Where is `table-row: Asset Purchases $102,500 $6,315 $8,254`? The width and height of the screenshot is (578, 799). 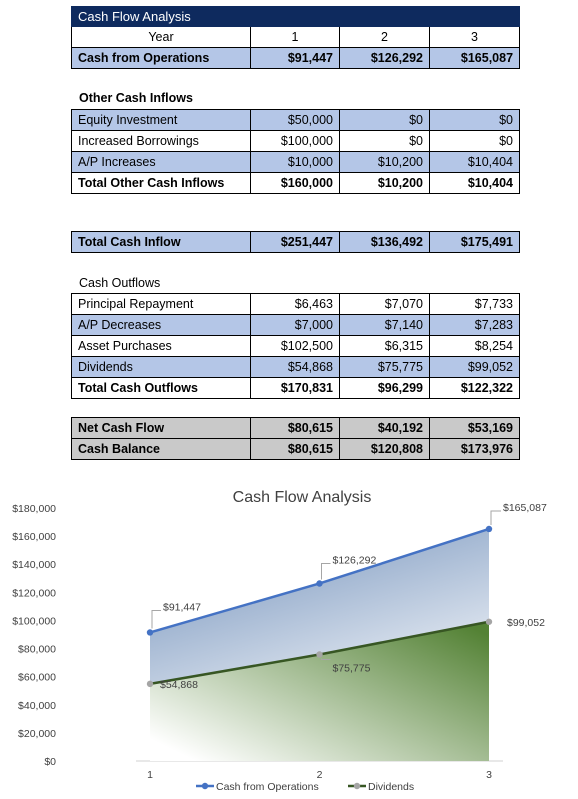 table-row: Asset Purchases $102,500 $6,315 $8,254 is located at coordinates (295, 346).